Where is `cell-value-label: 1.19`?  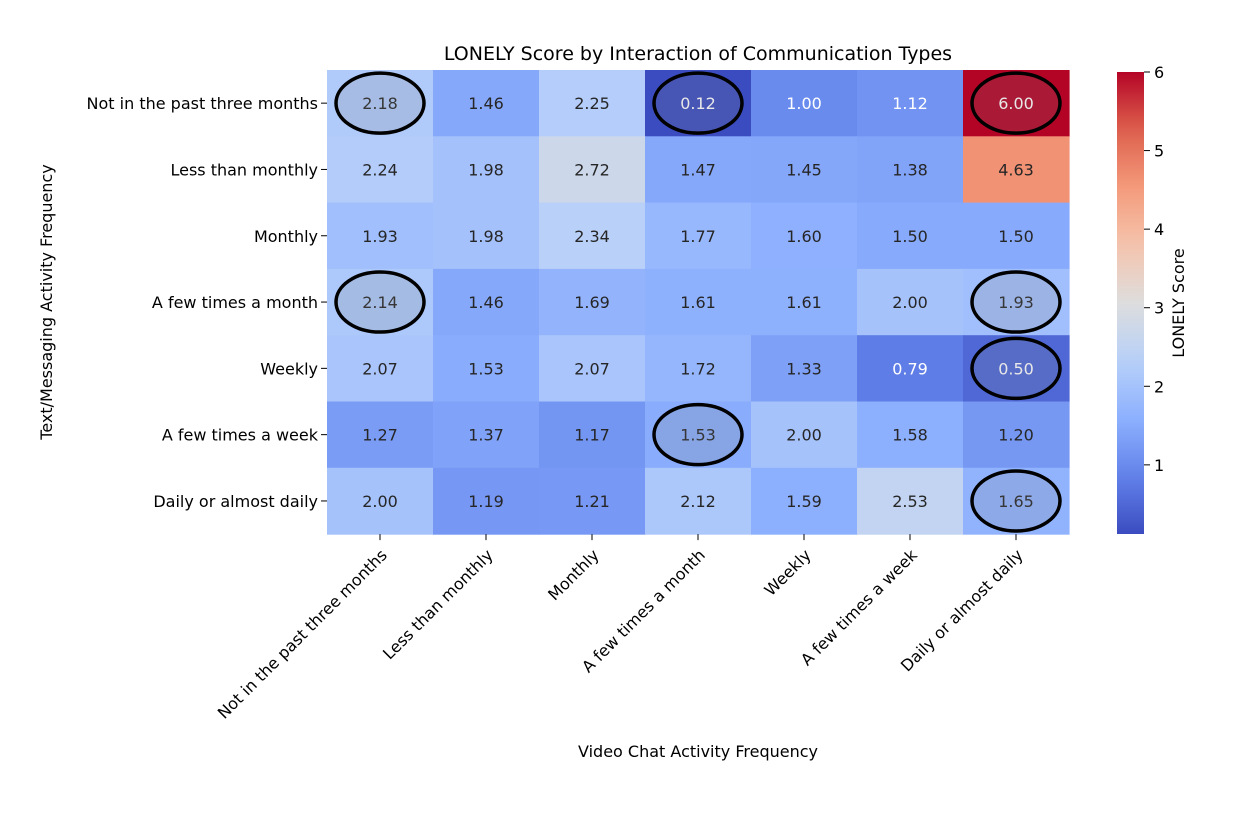 cell-value-label: 1.19 is located at coordinates (486, 501).